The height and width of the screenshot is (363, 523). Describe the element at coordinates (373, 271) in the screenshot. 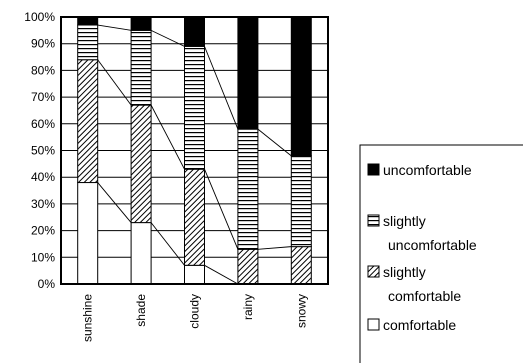

I see `legend-swatch-slightly-comfortable` at that location.